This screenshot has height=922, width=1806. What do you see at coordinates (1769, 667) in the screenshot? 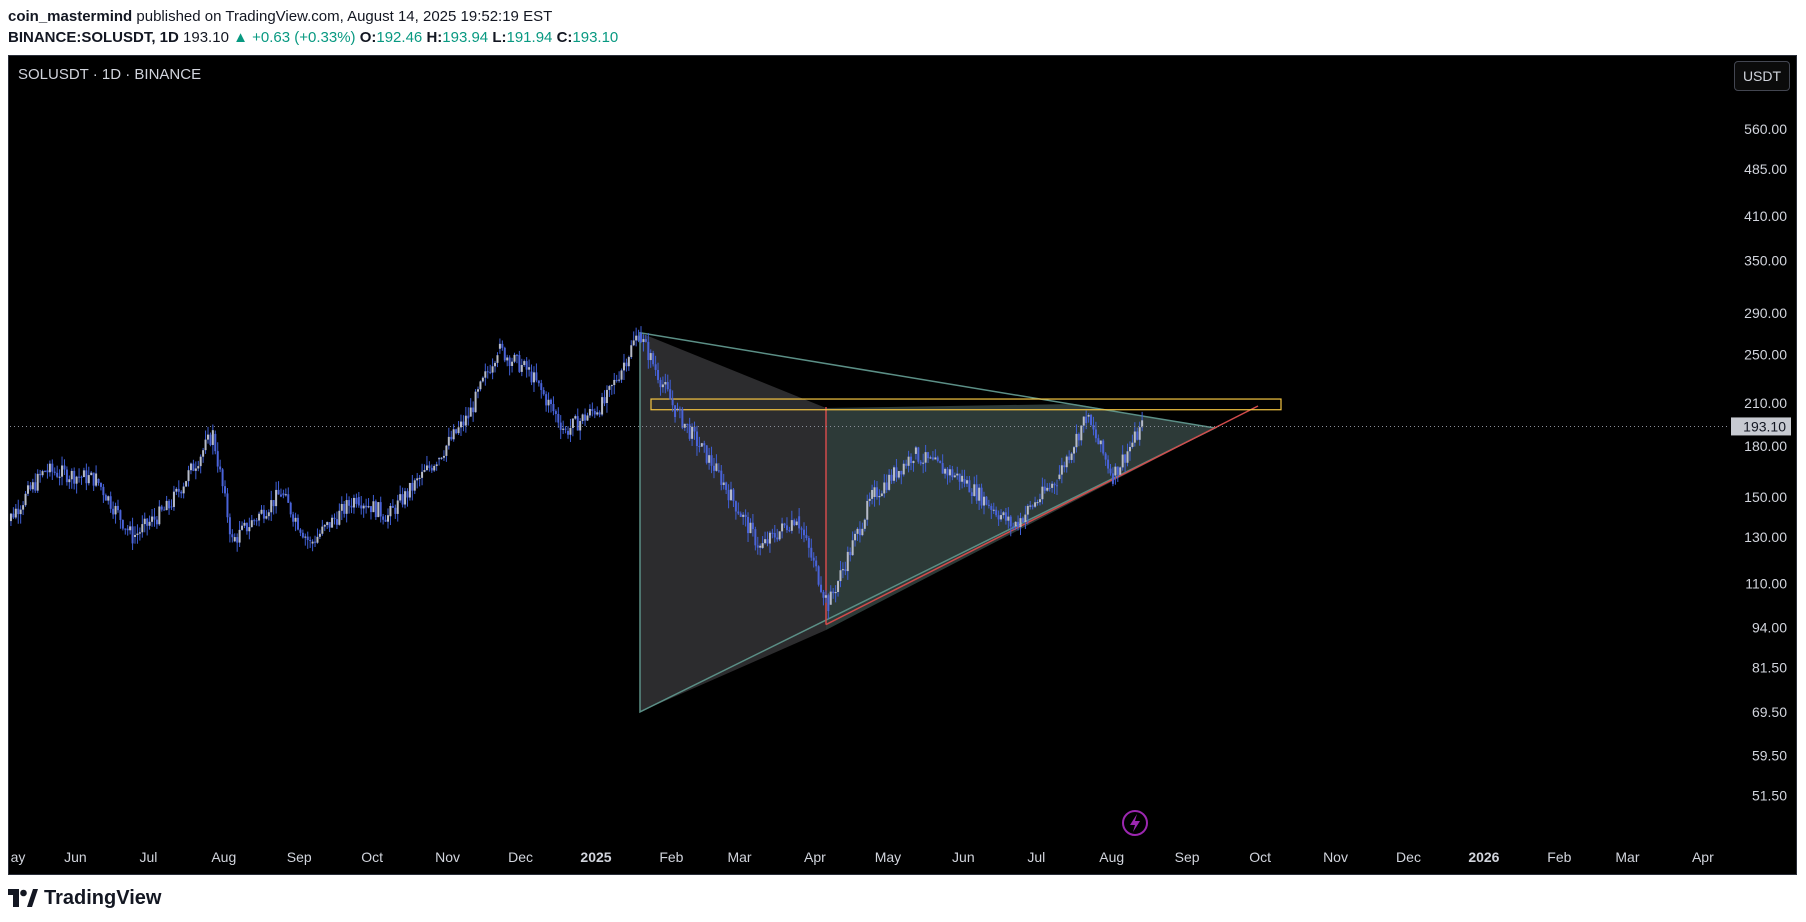
I see `y-tick-label: 81.50` at bounding box center [1769, 667].